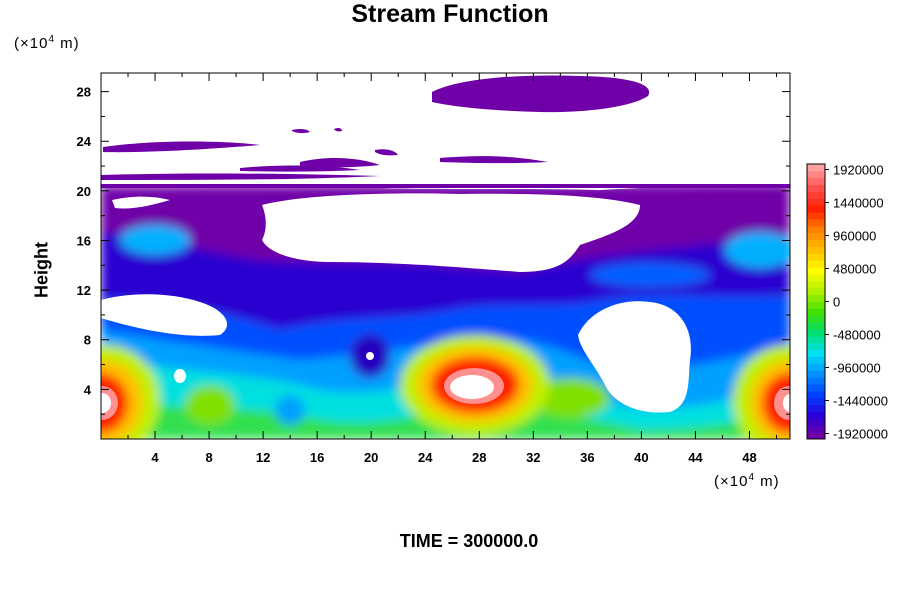 The image size is (900, 600). Describe the element at coordinates (786, 403) in the screenshot. I see `high-right-core-white` at that location.